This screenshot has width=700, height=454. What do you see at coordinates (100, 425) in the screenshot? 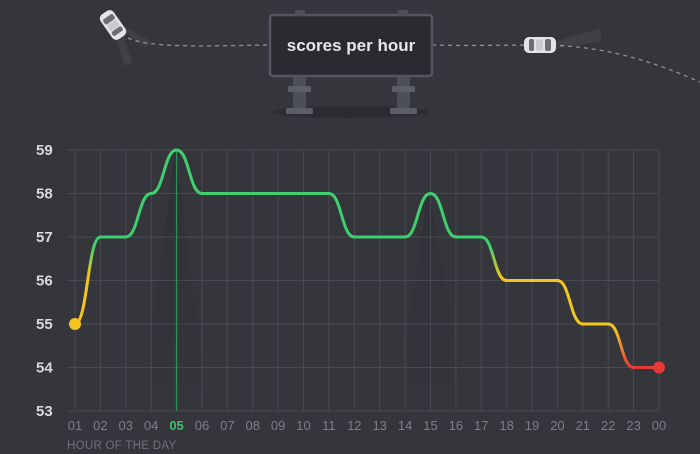
I see `x-tick-label: 02` at bounding box center [100, 425].